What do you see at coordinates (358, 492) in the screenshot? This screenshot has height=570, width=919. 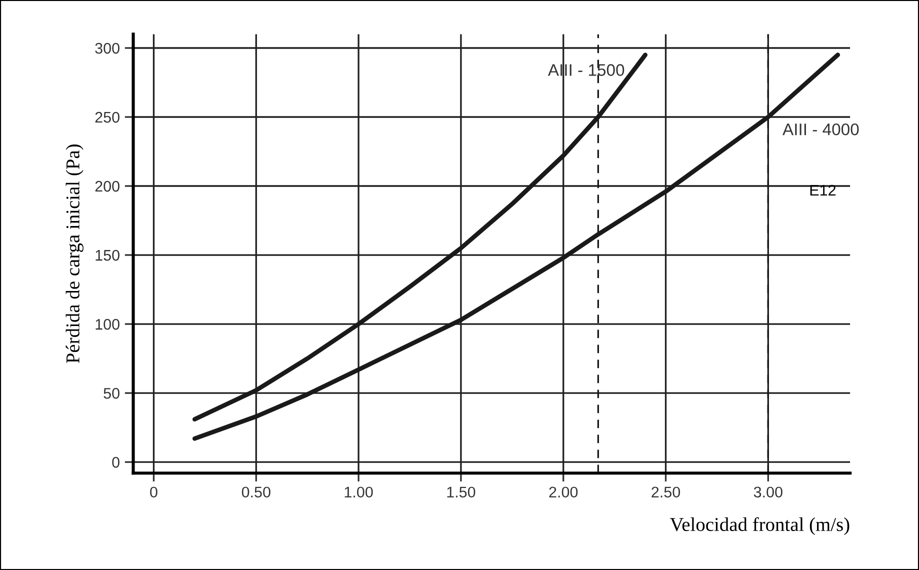 I see `x-tick-label: 1.00` at bounding box center [358, 492].